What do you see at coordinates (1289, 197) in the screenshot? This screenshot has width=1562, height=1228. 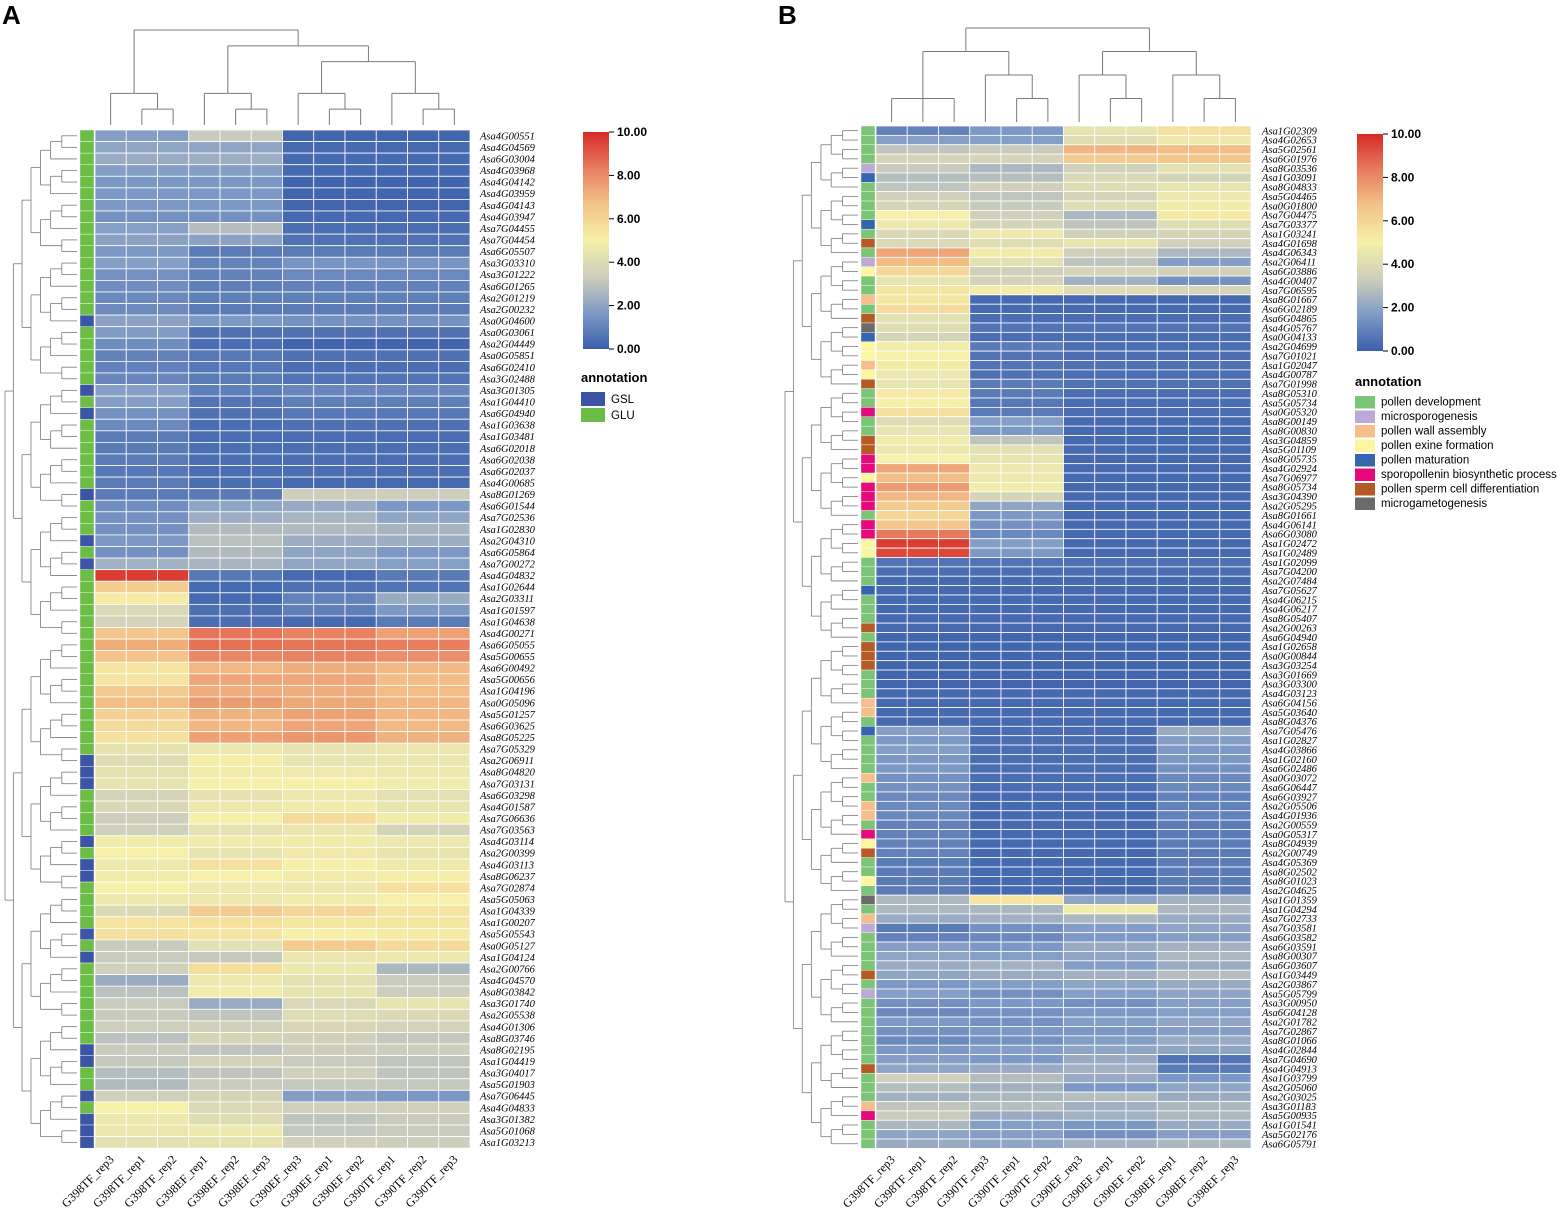 I see `row-label: Asa5G04465` at bounding box center [1289, 197].